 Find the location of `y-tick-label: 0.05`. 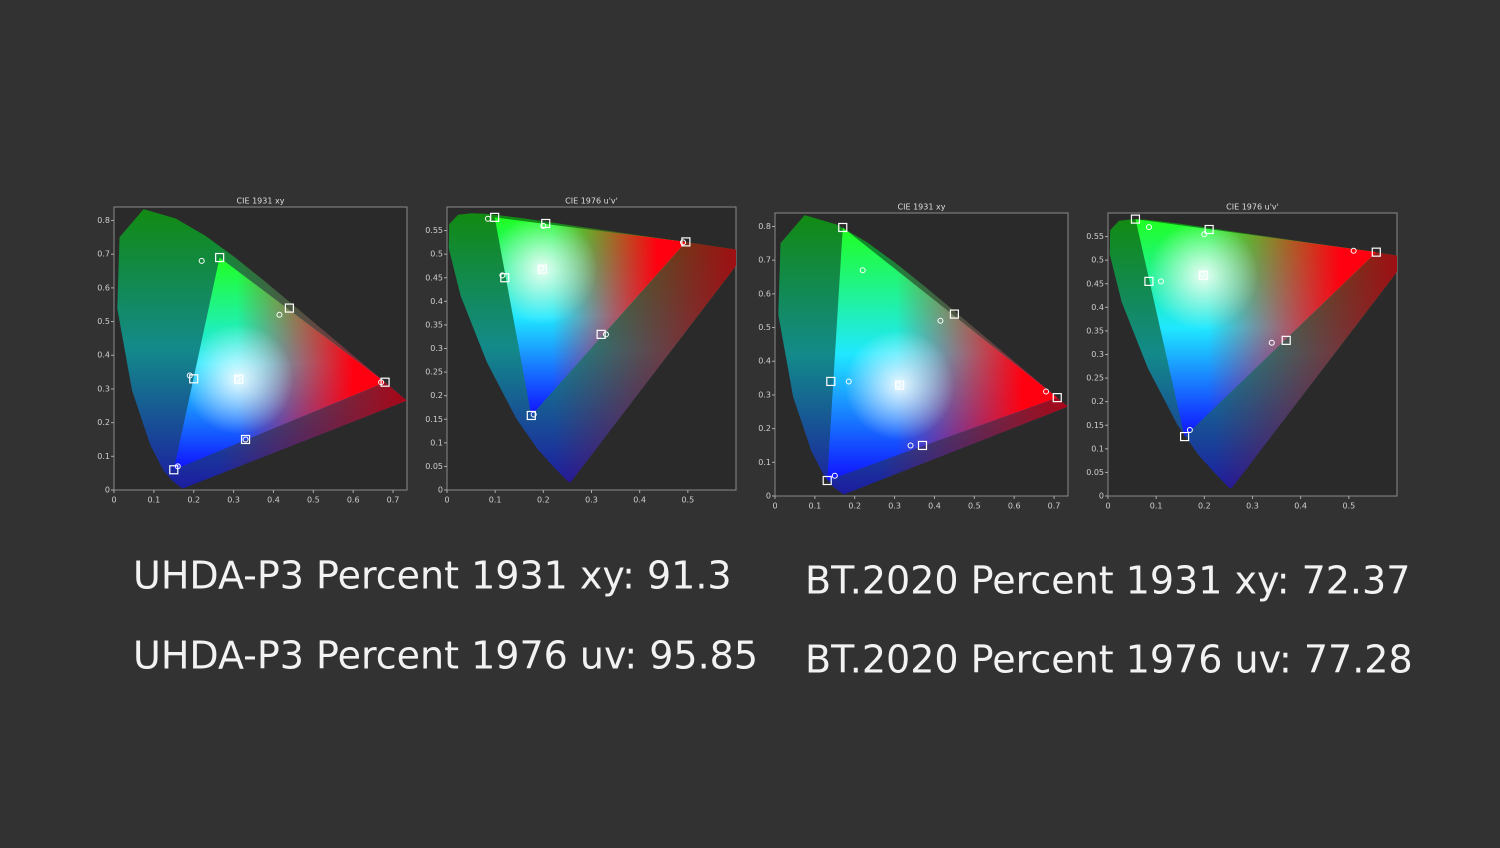

y-tick-label: 0.05 is located at coordinates (1095, 472).